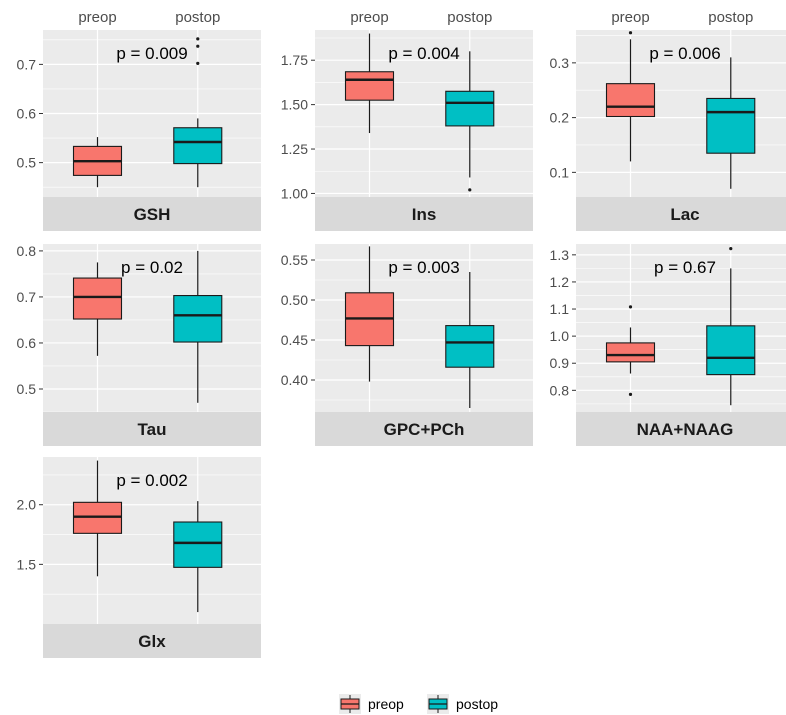 The image size is (786, 715). What do you see at coordinates (685, 429) in the screenshot?
I see `facet-strip-label: NAA+NAAG` at bounding box center [685, 429].